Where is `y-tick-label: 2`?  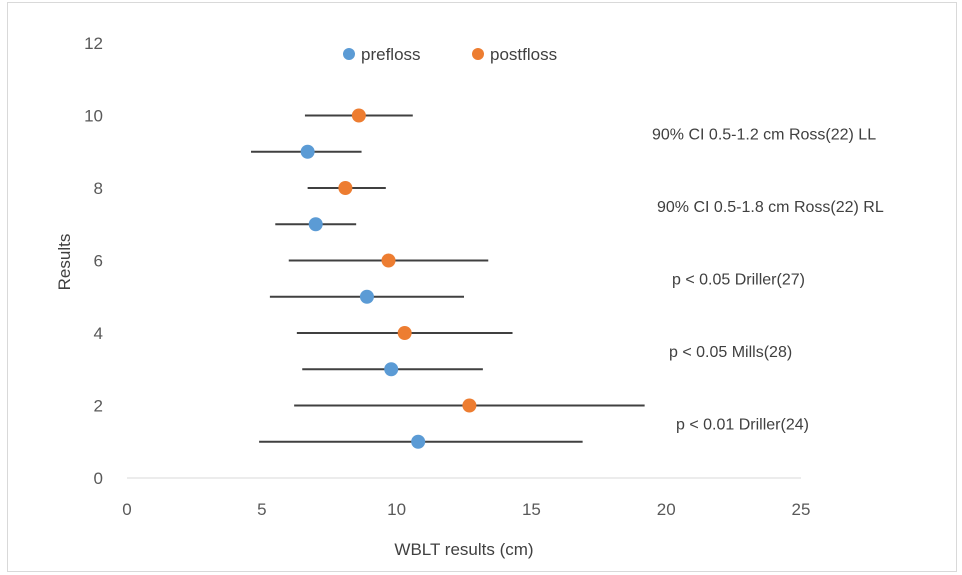
y-tick-label: 2 is located at coordinates (98, 406).